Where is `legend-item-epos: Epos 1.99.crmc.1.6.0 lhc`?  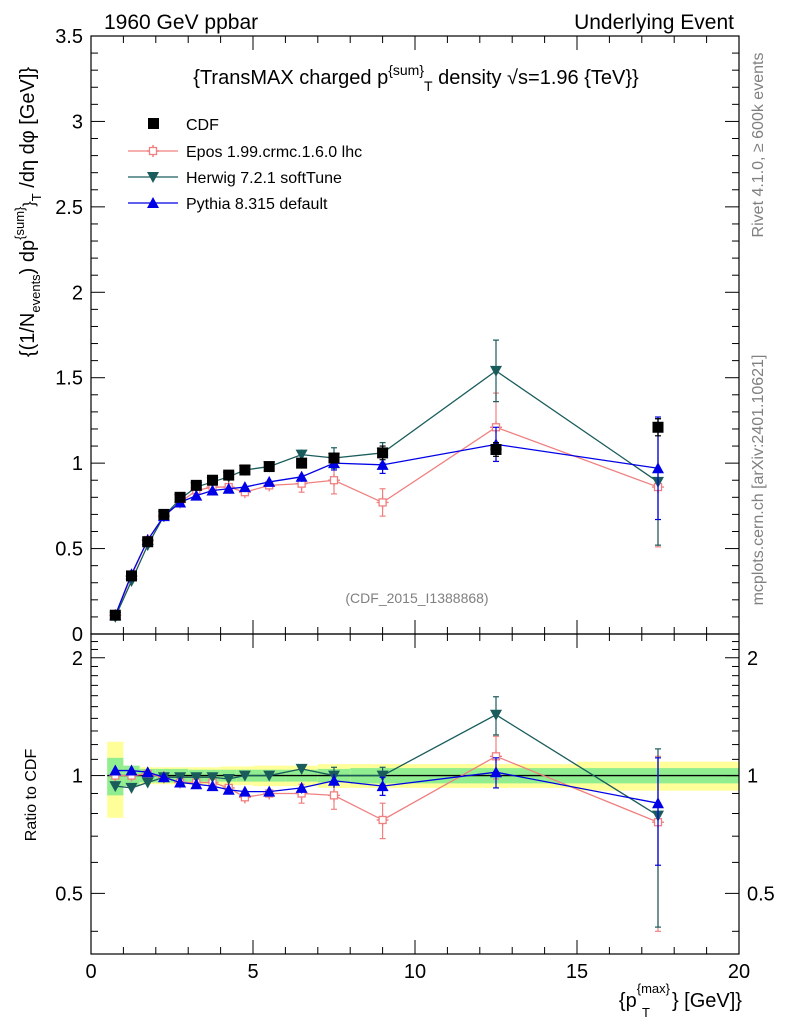
legend-item-epos: Epos 1.99.crmc.1.6.0 lhc is located at coordinates (245, 152).